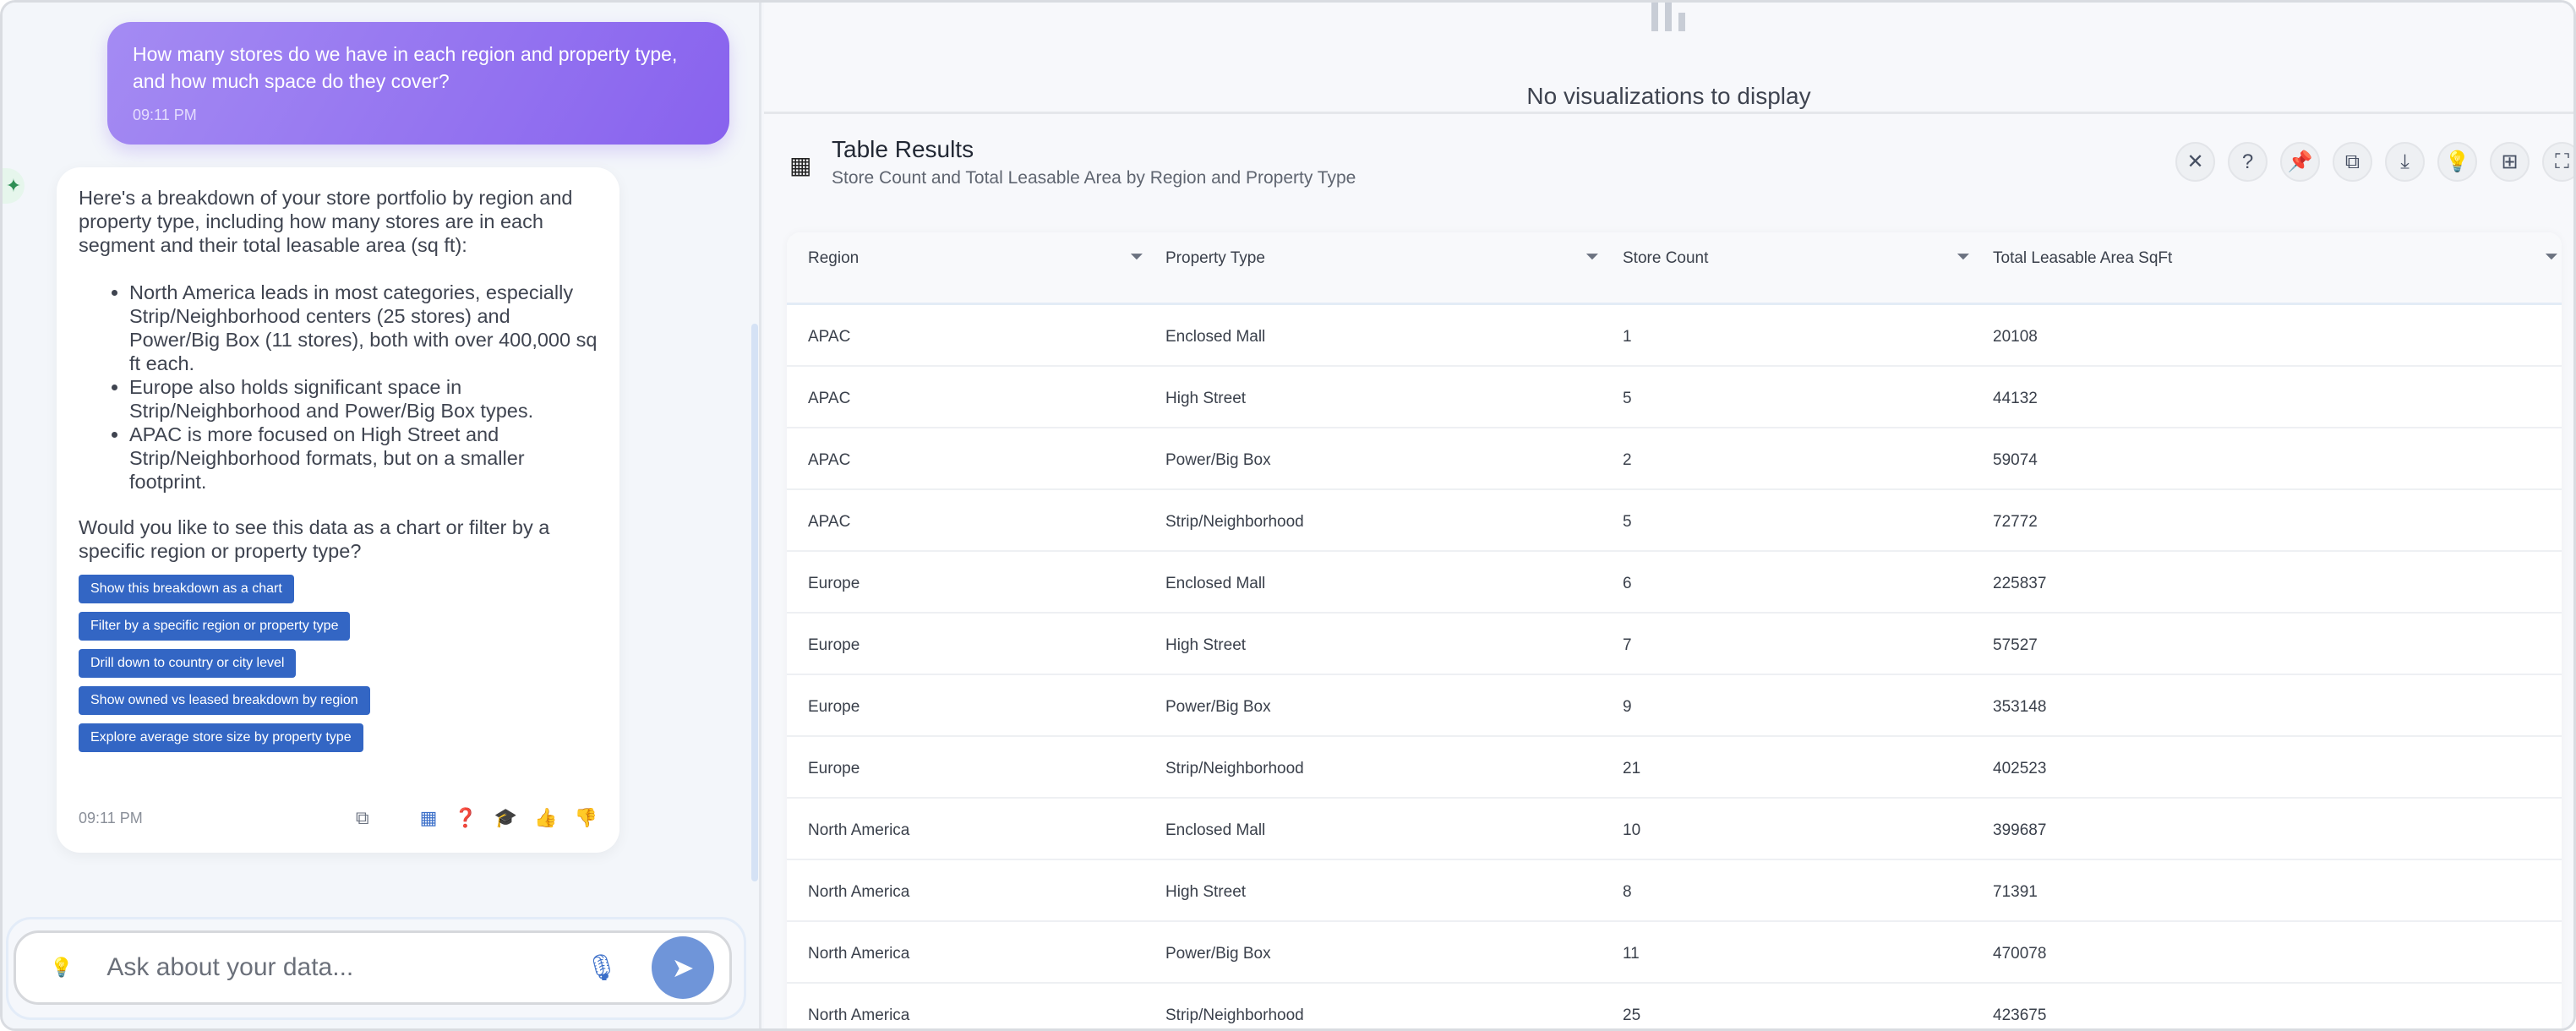 The height and width of the screenshot is (1031, 2576). What do you see at coordinates (1674, 583) in the screenshot?
I see `table-row: Europe Enclosed Mall 6 225837` at bounding box center [1674, 583].